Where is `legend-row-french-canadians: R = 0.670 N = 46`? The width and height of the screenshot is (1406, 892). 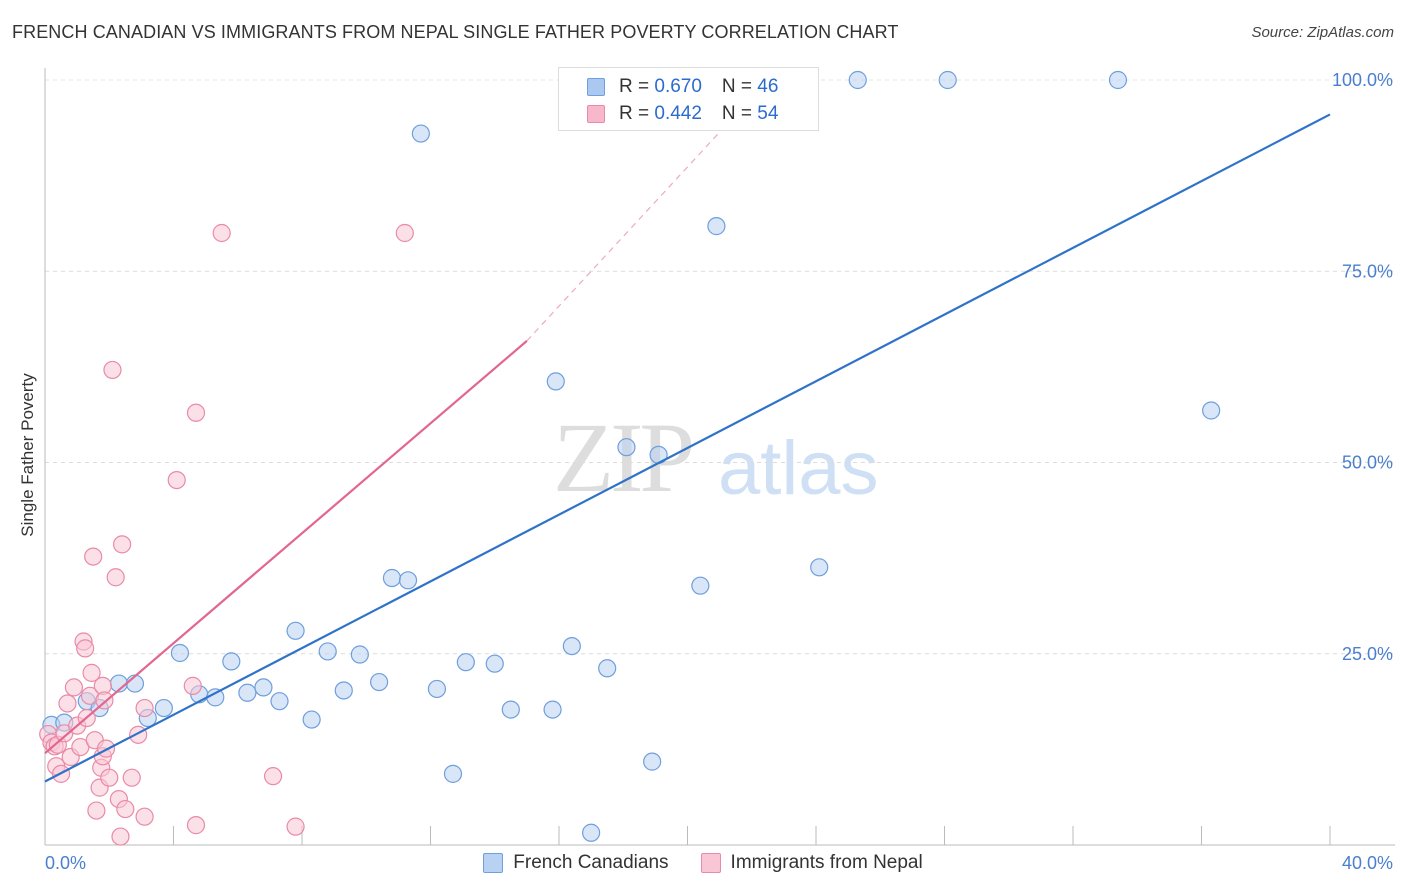 legend-row-french-canadians: R = 0.670 N = 46 is located at coordinates (682, 87).